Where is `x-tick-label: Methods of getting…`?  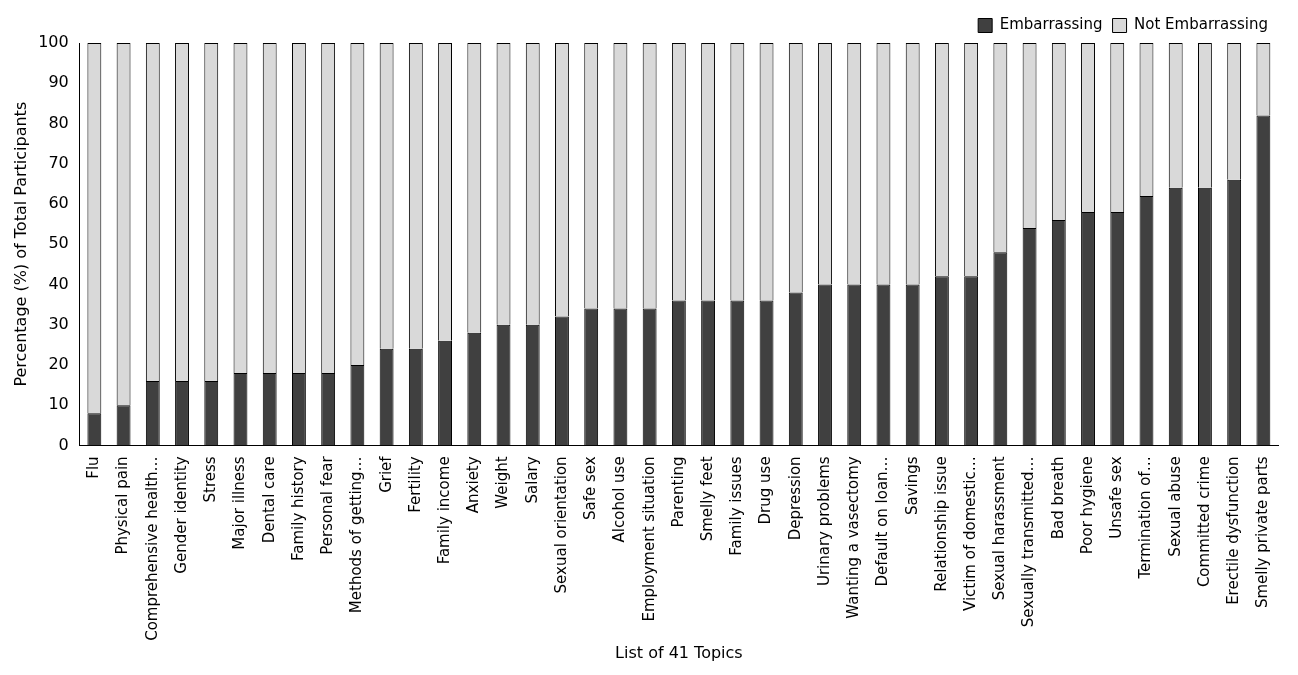
x-tick-label: Methods of getting… is located at coordinates (356, 535).